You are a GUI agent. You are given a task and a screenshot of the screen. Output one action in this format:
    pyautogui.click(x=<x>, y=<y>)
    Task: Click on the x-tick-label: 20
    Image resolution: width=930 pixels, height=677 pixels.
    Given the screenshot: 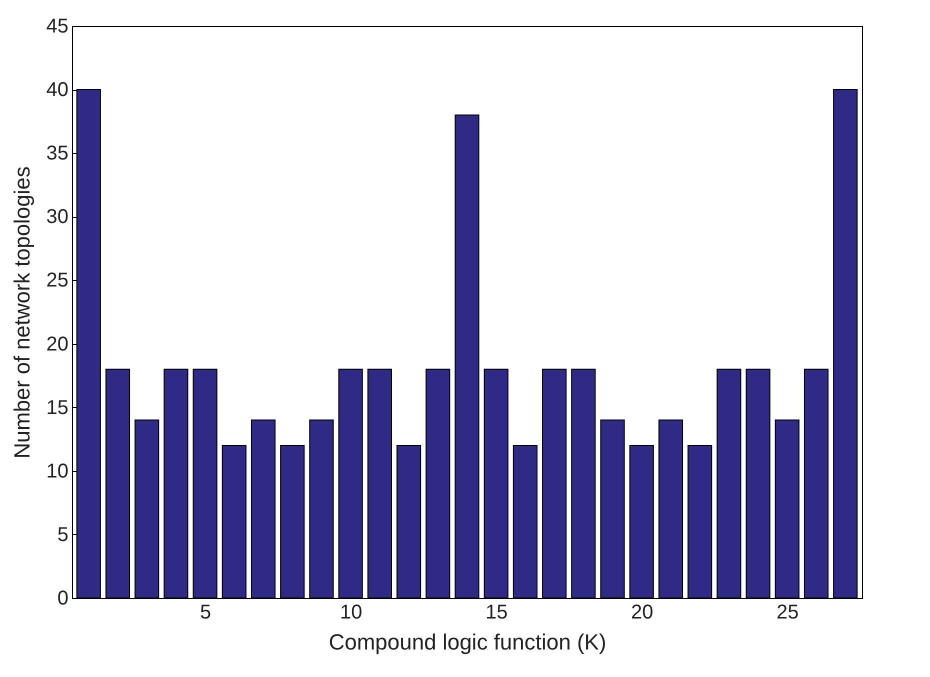 What is the action you would take?
    pyautogui.click(x=642, y=613)
    